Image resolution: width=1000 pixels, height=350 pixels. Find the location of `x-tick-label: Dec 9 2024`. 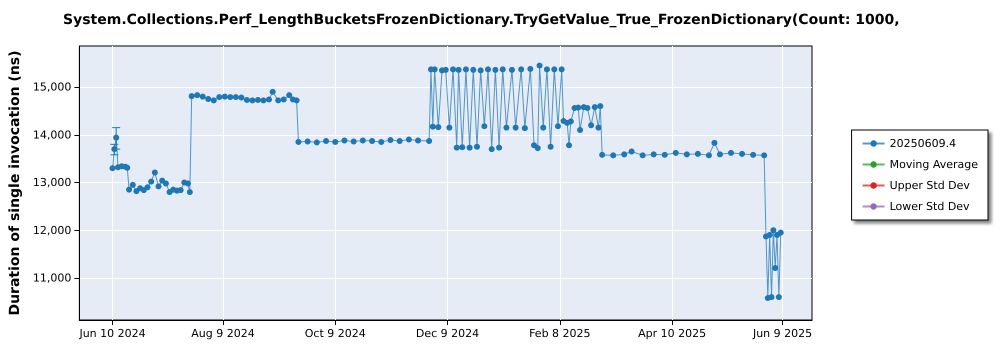

x-tick-label: Dec 9 2024 is located at coordinates (448, 333).